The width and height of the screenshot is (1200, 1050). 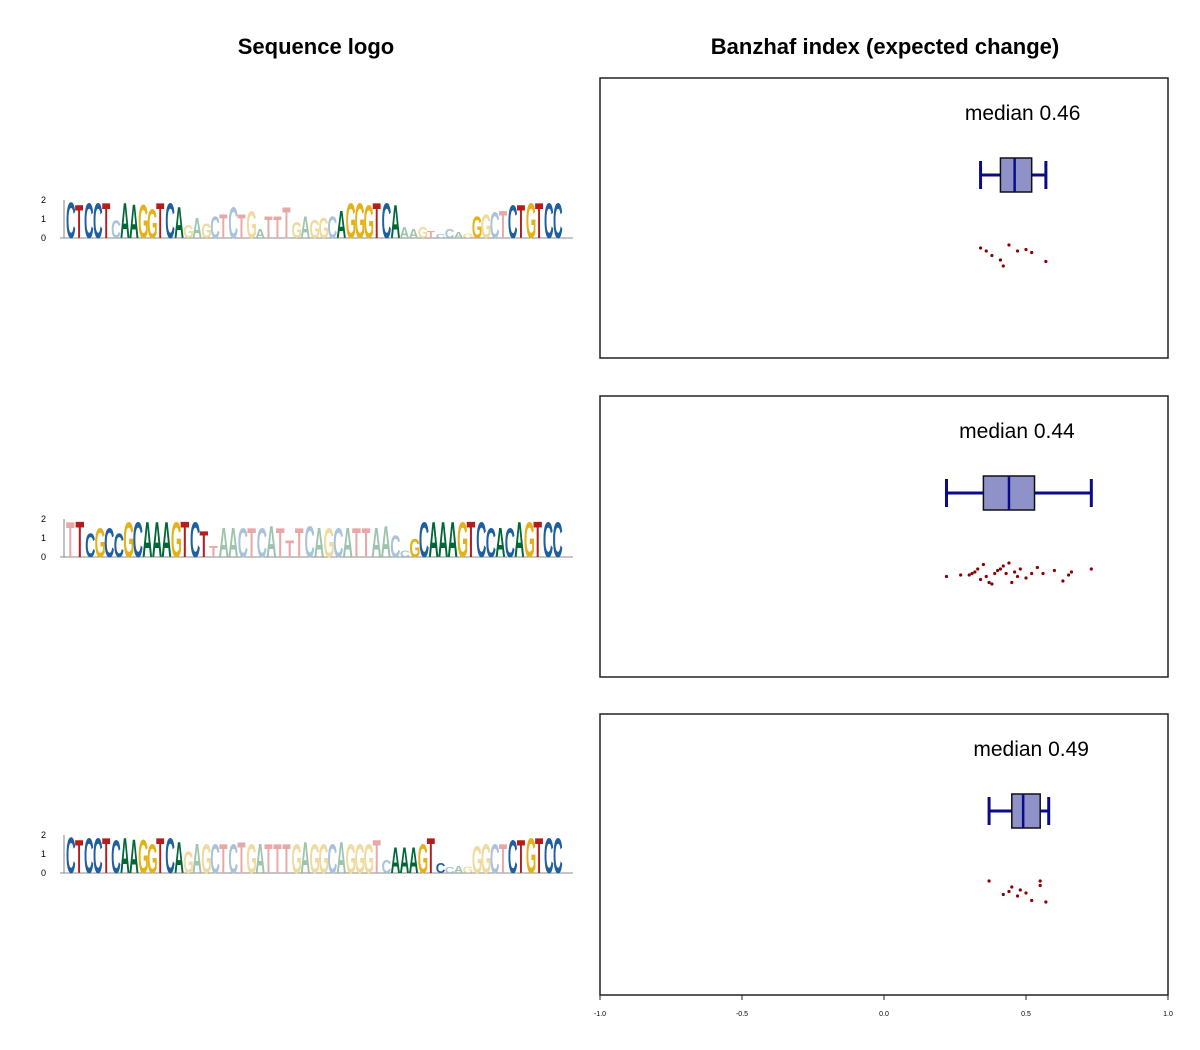 What do you see at coordinates (742, 1014) in the screenshot?
I see `x-tick-label: -0.5` at bounding box center [742, 1014].